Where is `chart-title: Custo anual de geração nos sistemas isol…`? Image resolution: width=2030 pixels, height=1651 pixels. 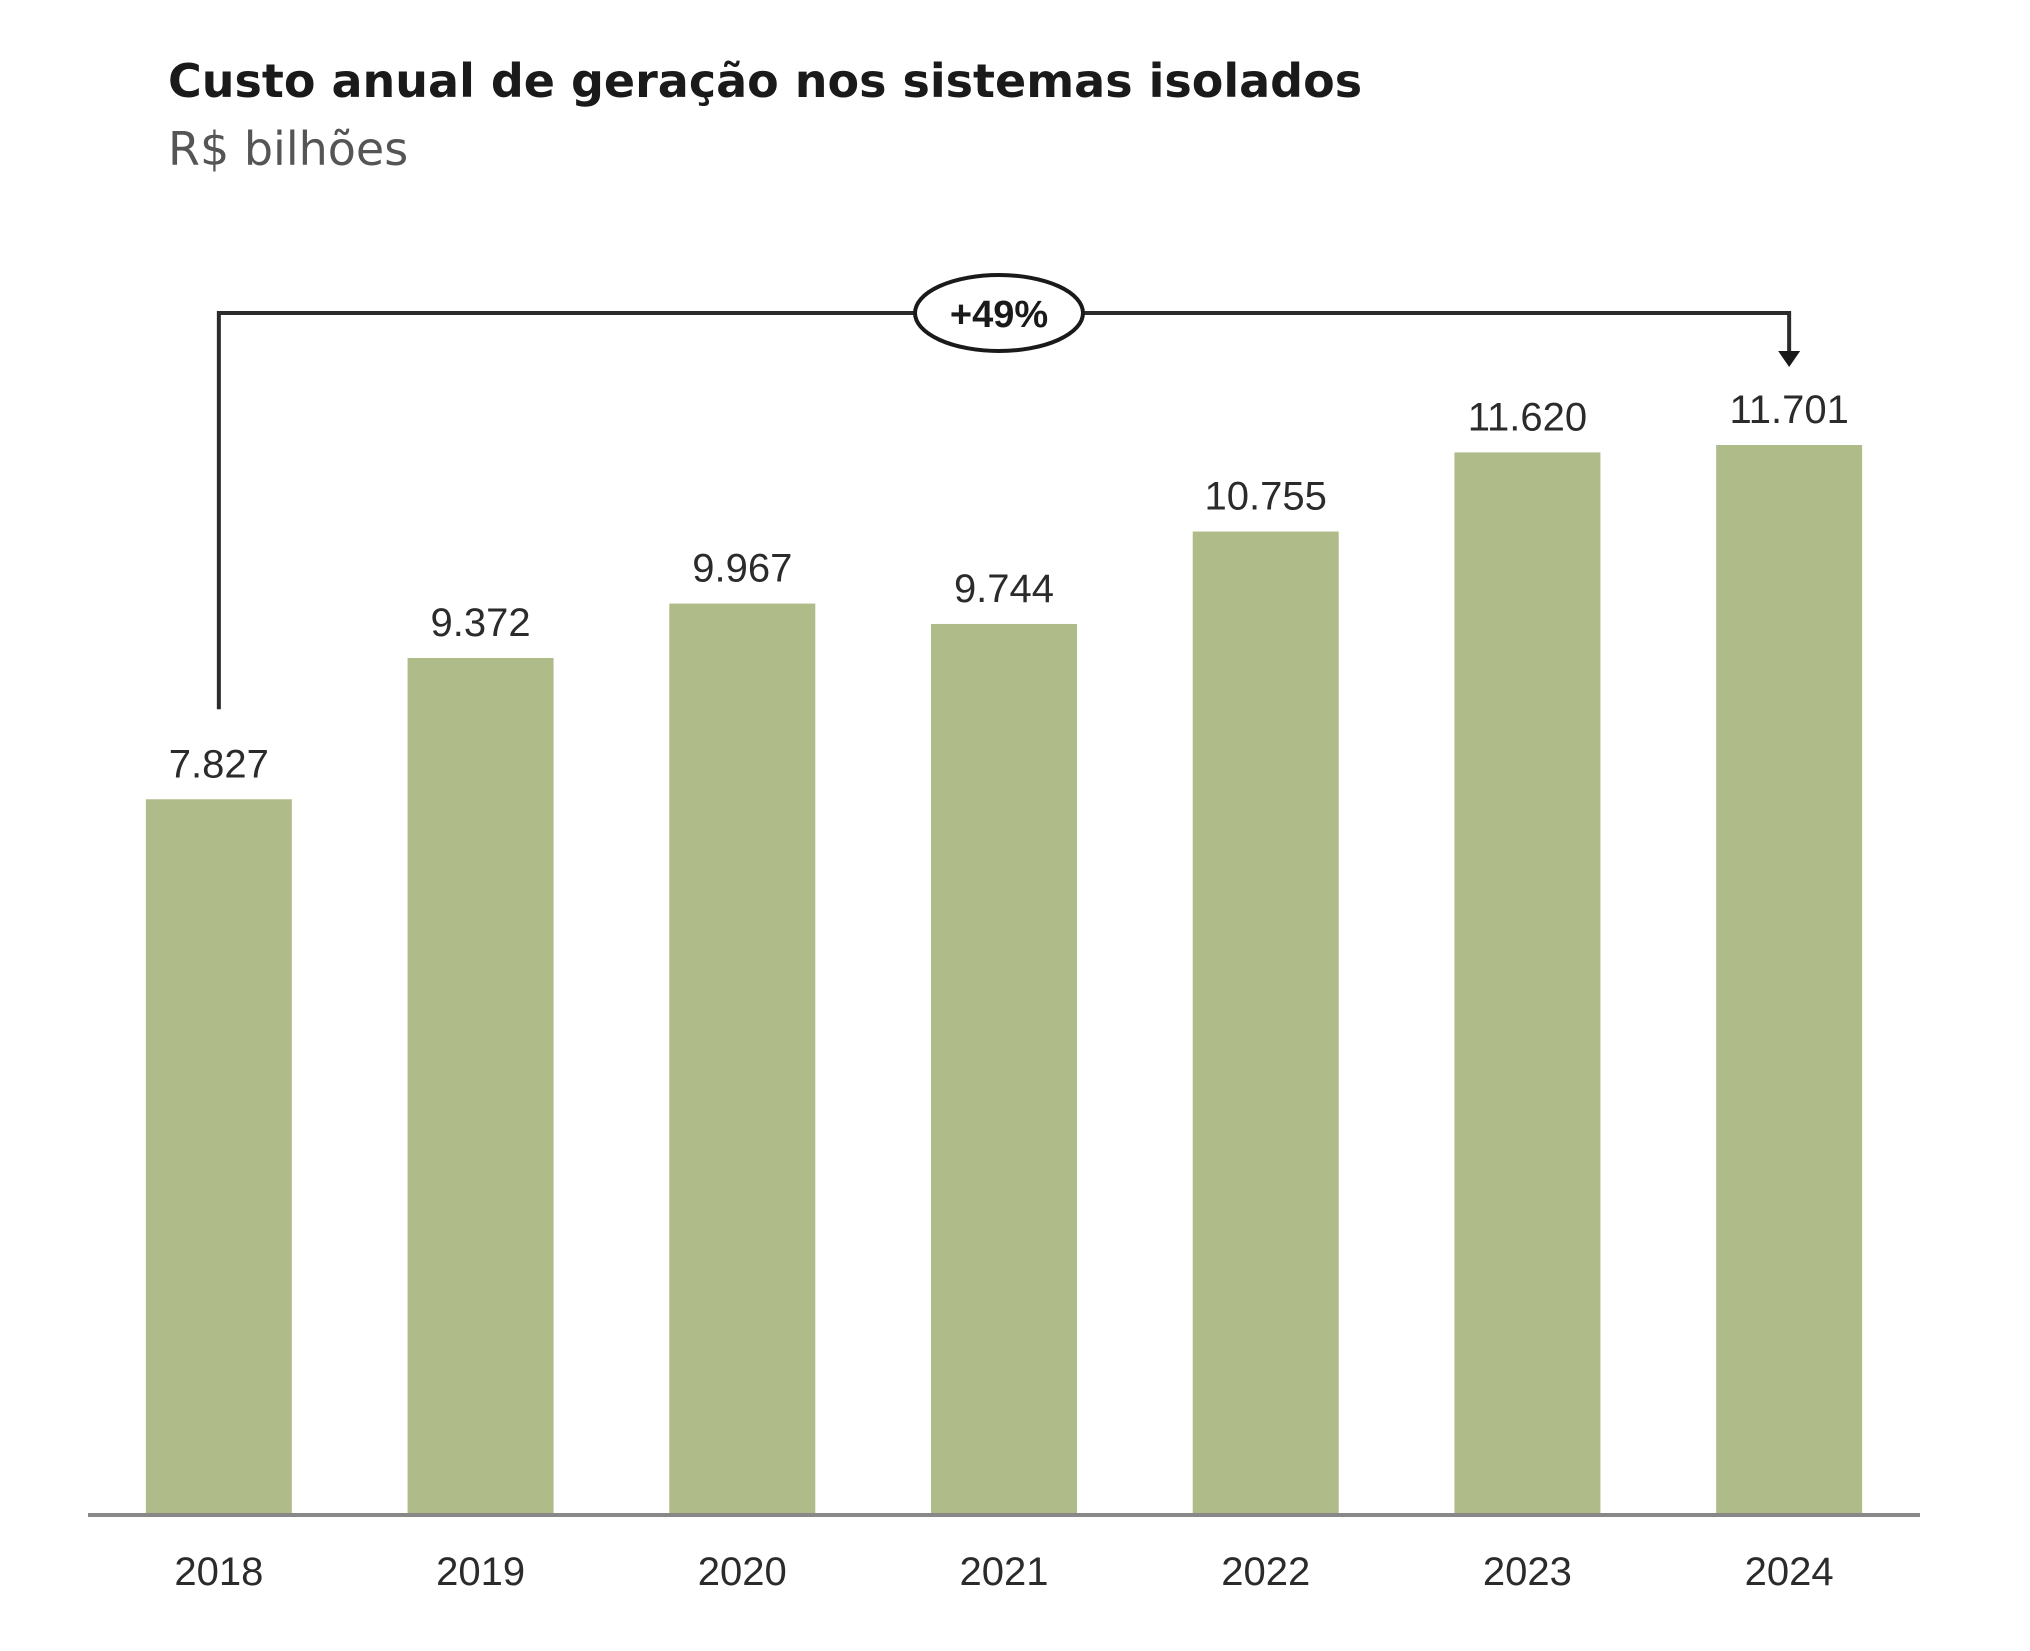 chart-title: Custo anual de geração nos sistemas isol… is located at coordinates (765, 81).